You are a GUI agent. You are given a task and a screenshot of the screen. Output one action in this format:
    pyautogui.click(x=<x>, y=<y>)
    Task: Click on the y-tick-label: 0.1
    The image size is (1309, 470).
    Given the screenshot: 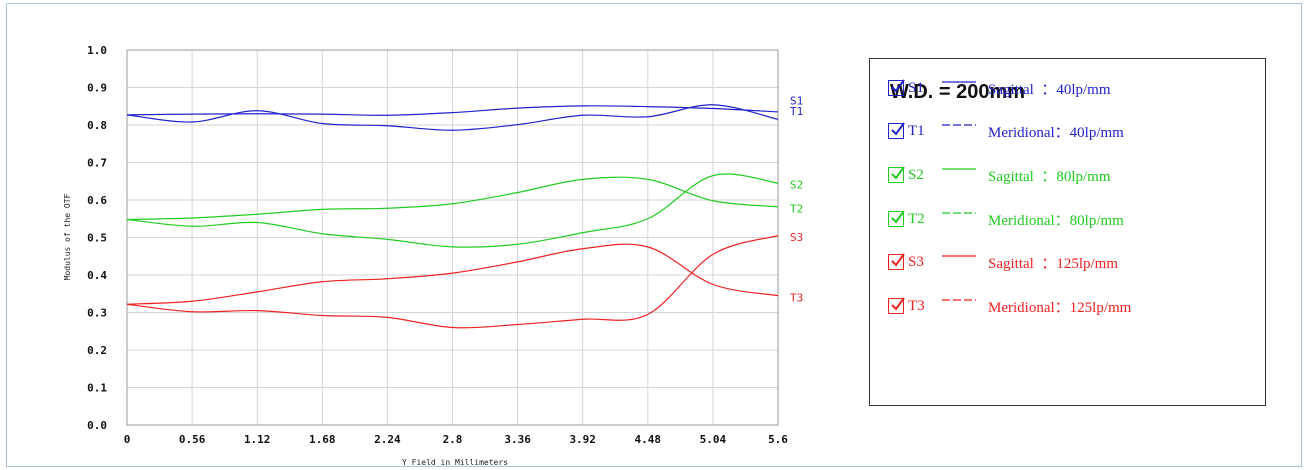 What is the action you would take?
    pyautogui.click(x=97, y=388)
    